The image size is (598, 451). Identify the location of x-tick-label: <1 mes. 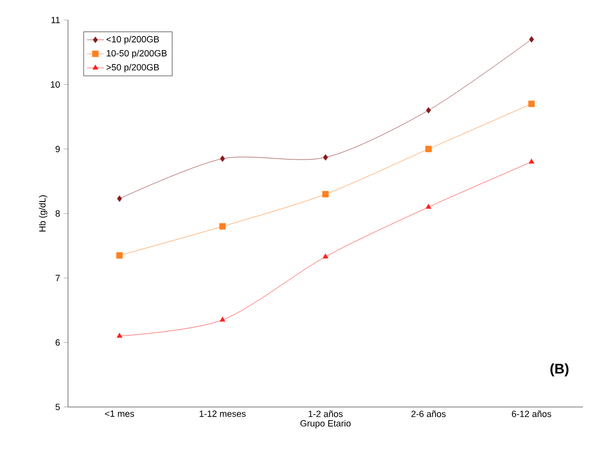
(119, 413).